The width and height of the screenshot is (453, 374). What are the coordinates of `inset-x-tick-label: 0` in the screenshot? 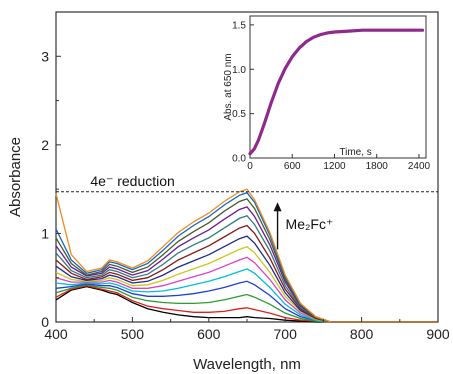 It's located at (250, 166).